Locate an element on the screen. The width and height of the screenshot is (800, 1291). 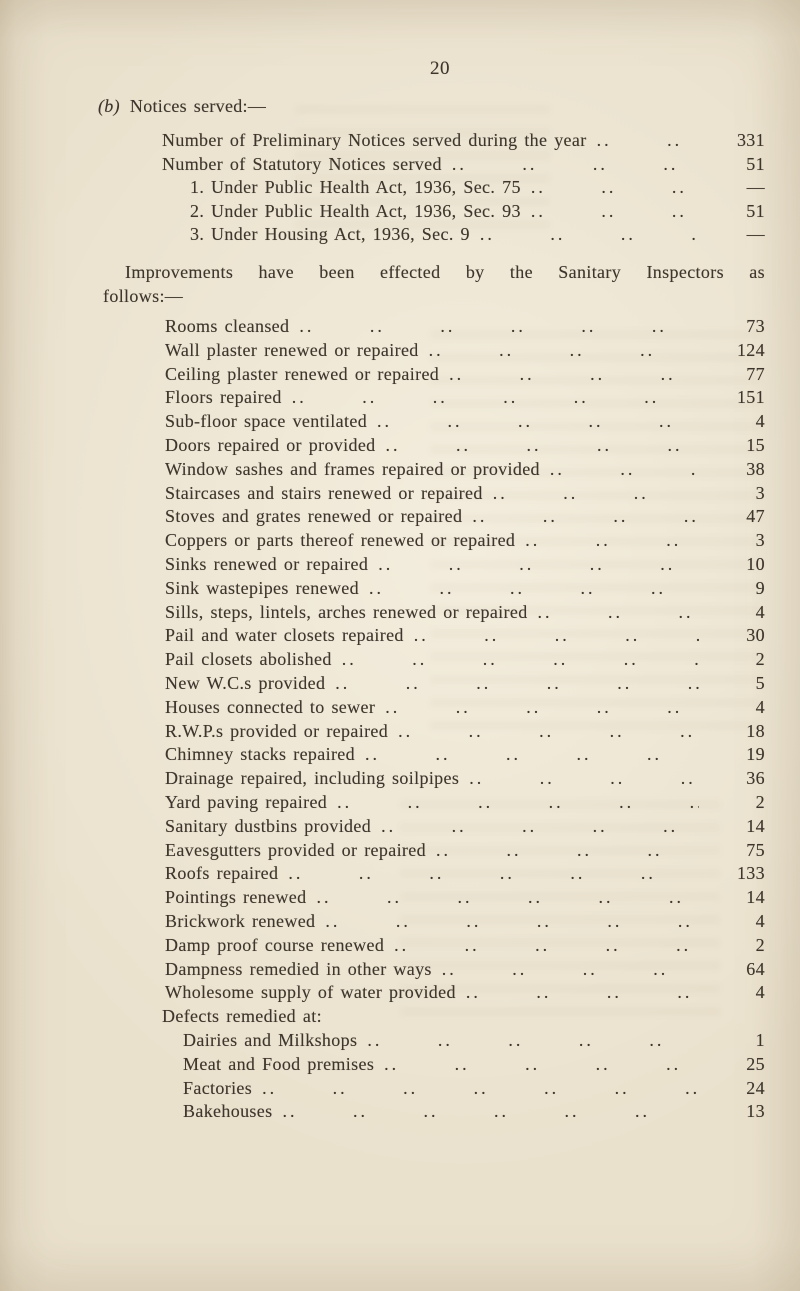
improvement-row: New W.C.s provided 5 is located at coordinates (465, 684).